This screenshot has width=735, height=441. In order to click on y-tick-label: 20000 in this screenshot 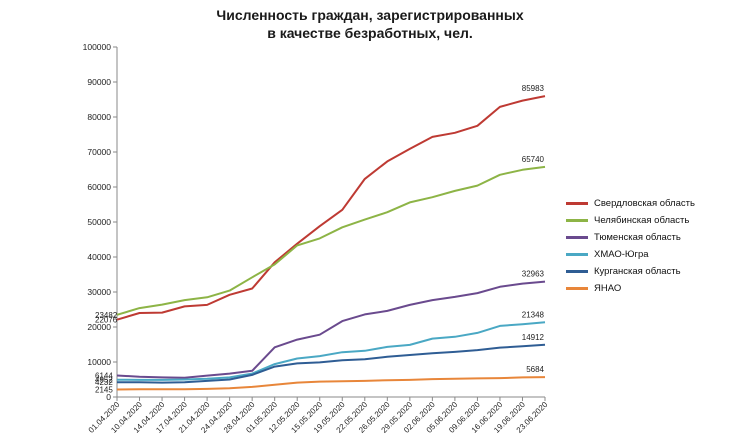, I will do `click(99, 327)`.